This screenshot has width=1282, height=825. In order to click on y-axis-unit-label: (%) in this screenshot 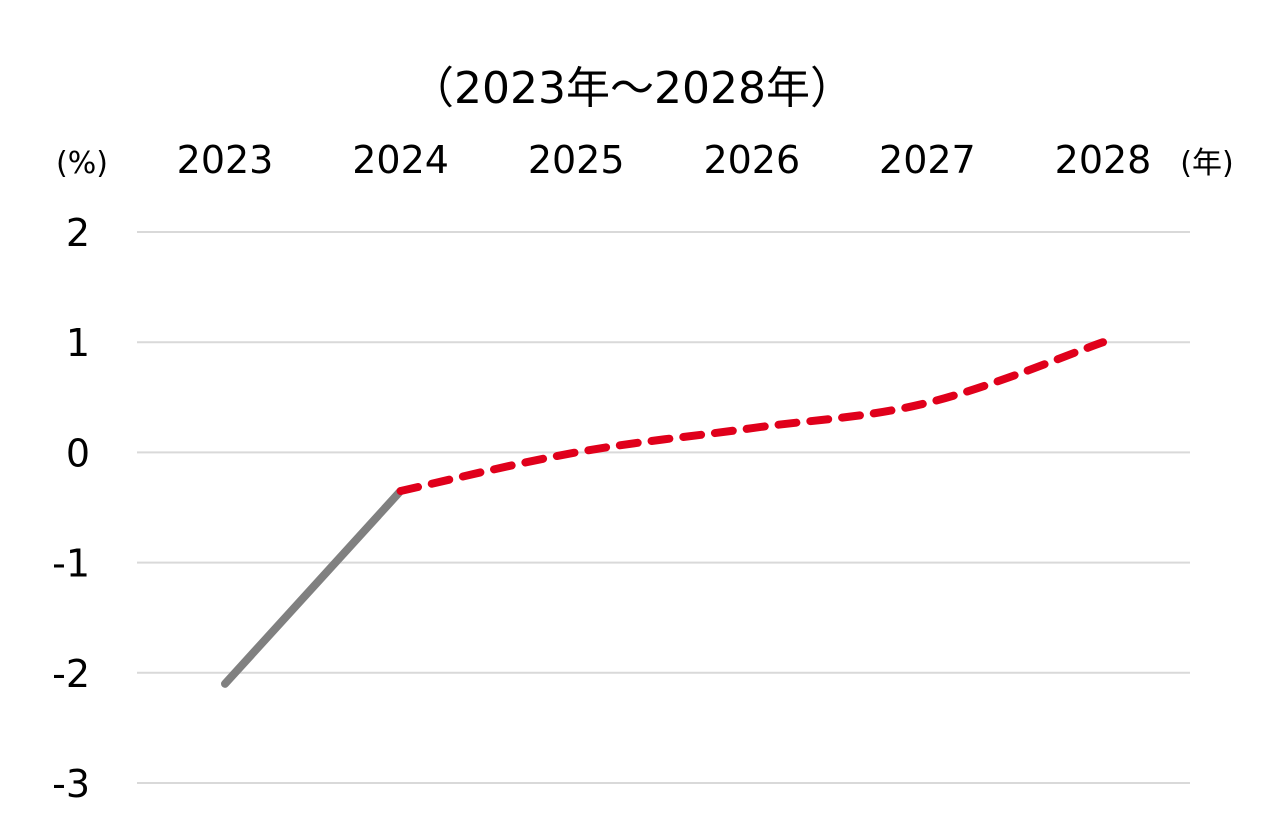, I will do `click(82, 163)`.